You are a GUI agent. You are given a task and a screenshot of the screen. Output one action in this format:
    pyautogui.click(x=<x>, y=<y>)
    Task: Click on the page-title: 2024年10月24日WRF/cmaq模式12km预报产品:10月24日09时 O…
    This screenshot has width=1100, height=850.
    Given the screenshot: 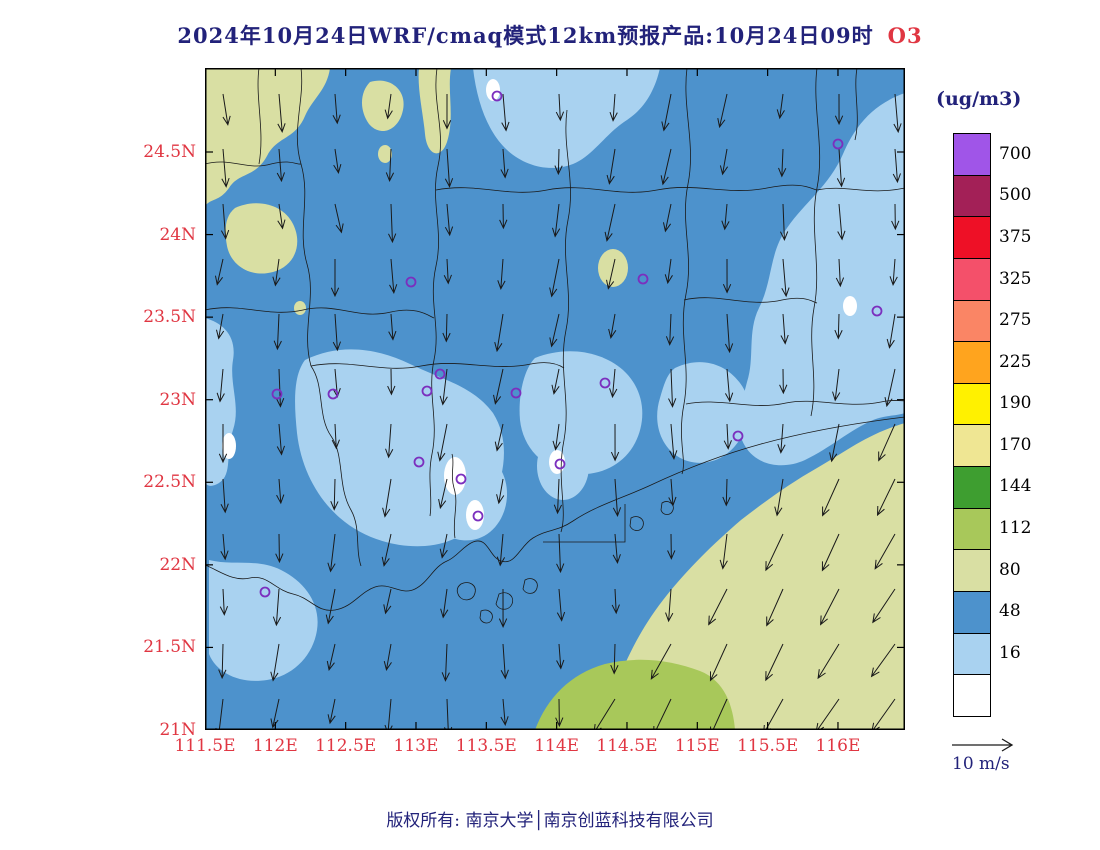 What is the action you would take?
    pyautogui.click(x=550, y=35)
    